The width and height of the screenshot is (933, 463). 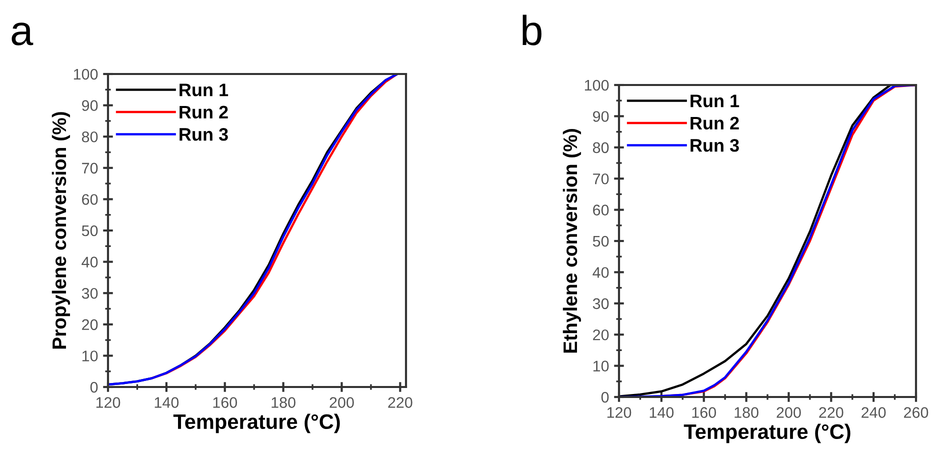 I want to click on y-axis-title: Ethylene conversion (%), so click(x=572, y=241).